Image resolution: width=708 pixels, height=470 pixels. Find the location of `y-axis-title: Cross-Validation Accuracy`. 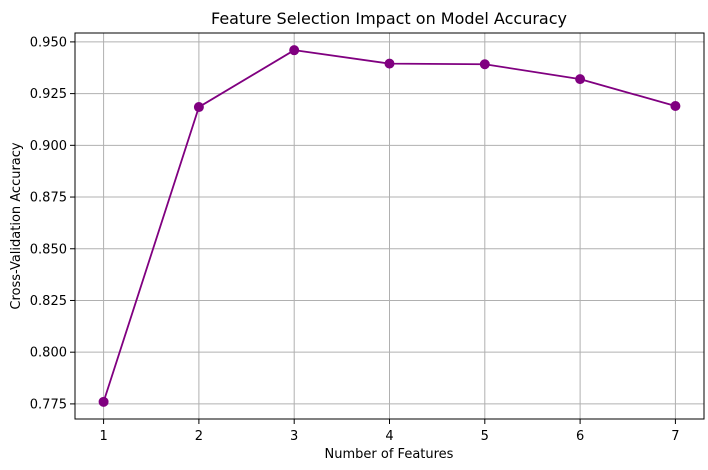

y-axis-title: Cross-Validation Accuracy is located at coordinates (16, 226).